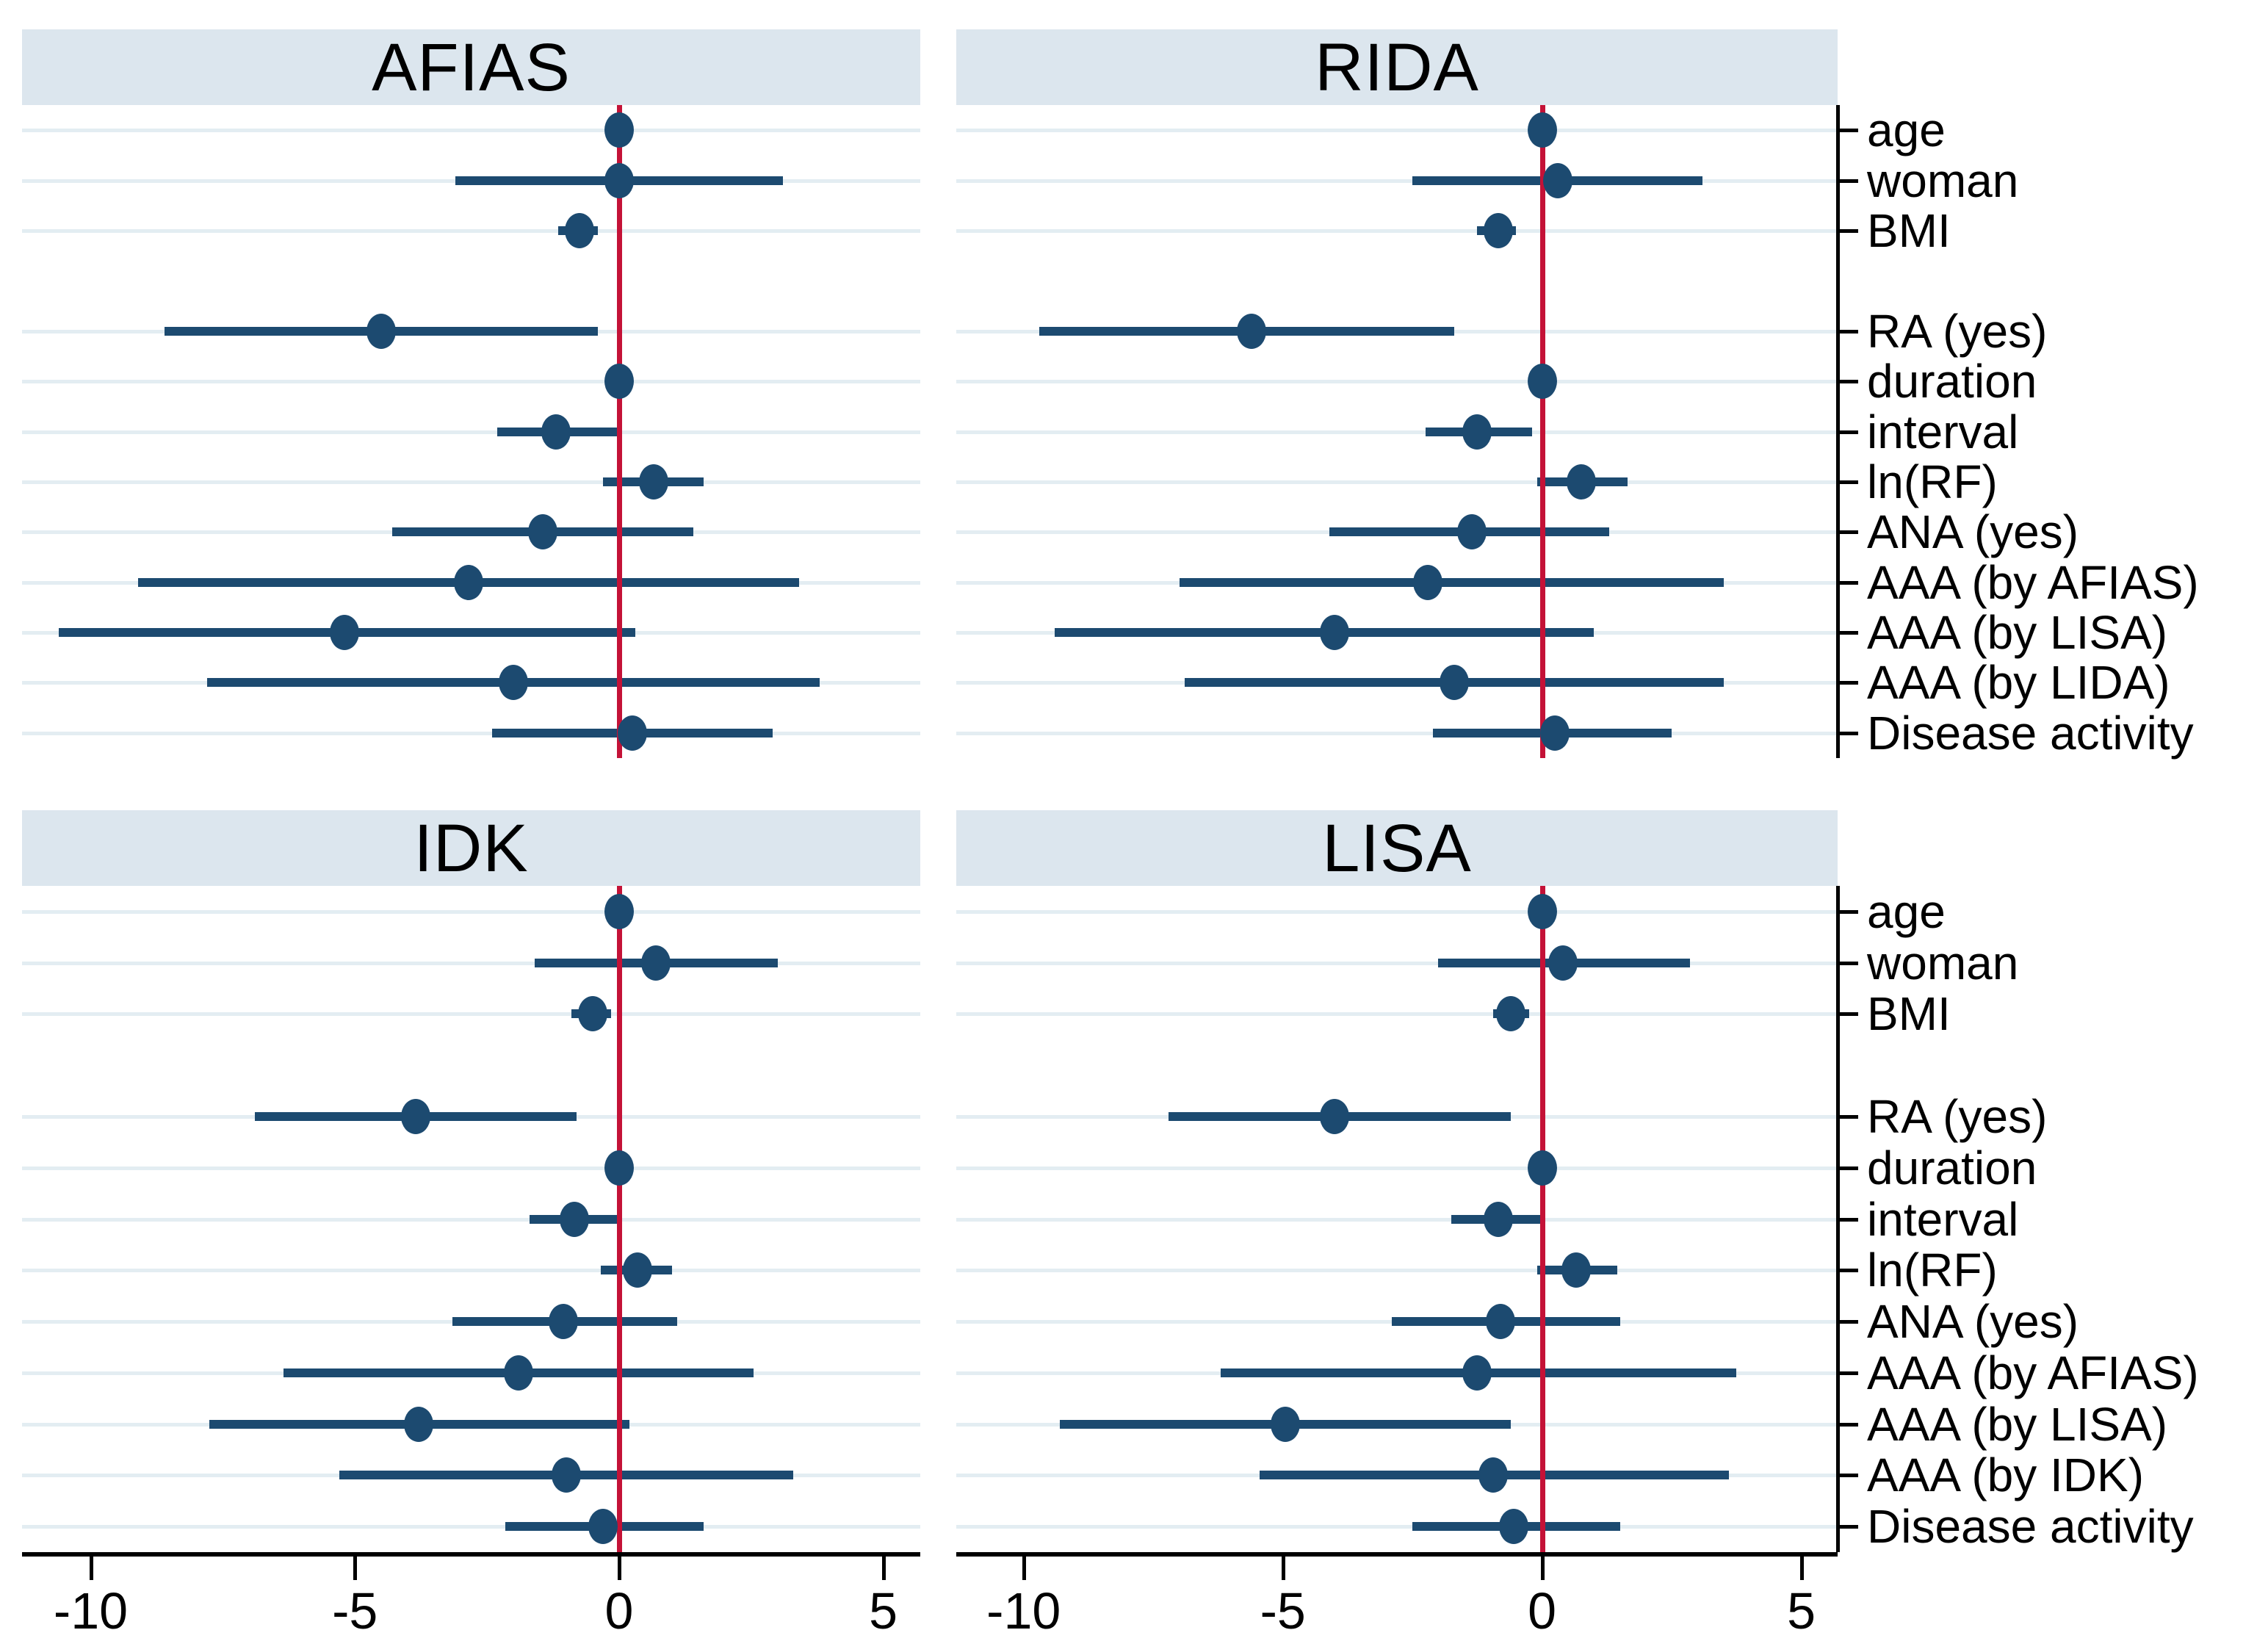 This screenshot has width=2268, height=1630. Describe the element at coordinates (1909, 230) in the screenshot. I see `row-label: BMI` at that location.